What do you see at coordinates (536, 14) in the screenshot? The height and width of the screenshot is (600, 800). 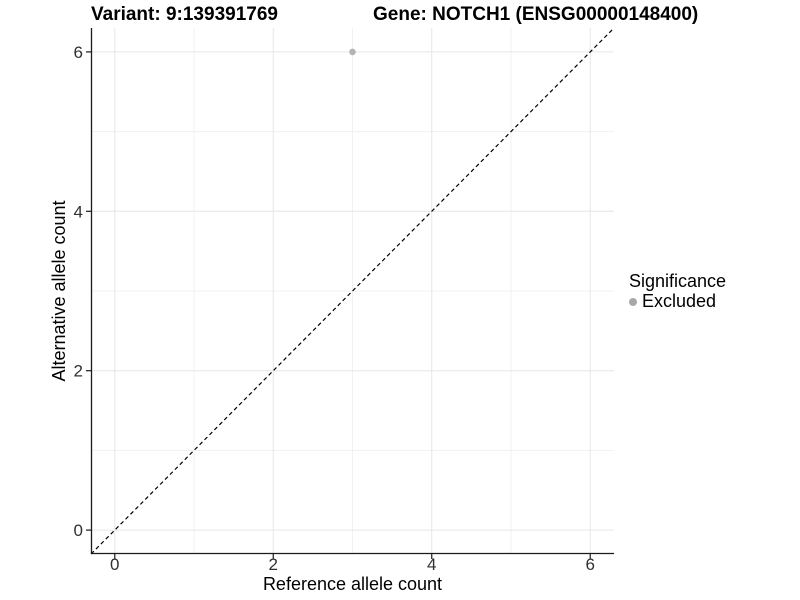 I see `gene-title: Gene: NOTCH1 (ENSG00000148400)` at bounding box center [536, 14].